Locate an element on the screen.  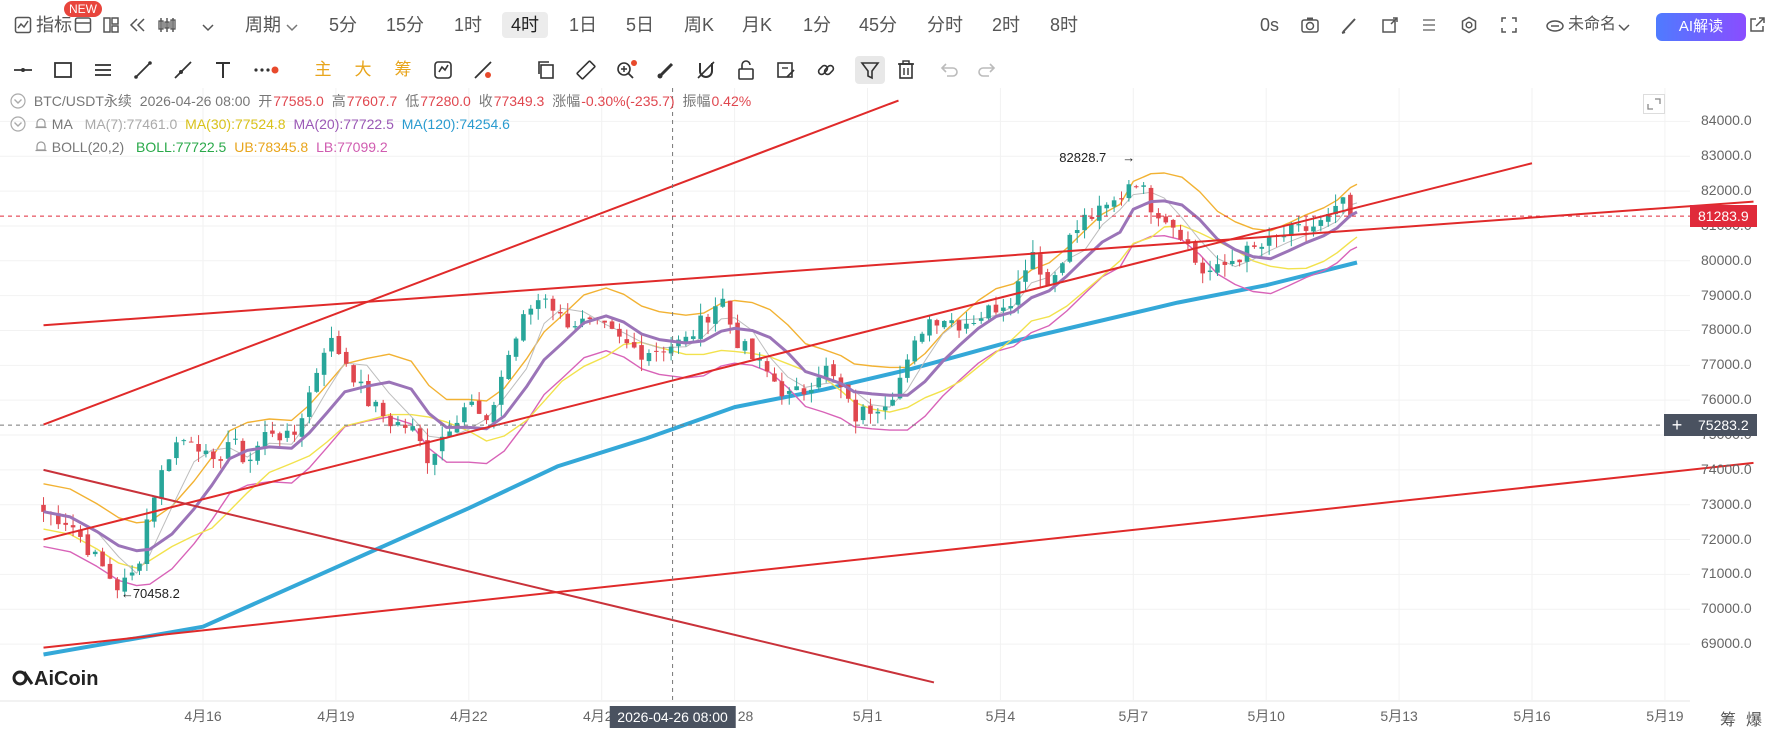
magnet-icon is located at coordinates (706, 70).